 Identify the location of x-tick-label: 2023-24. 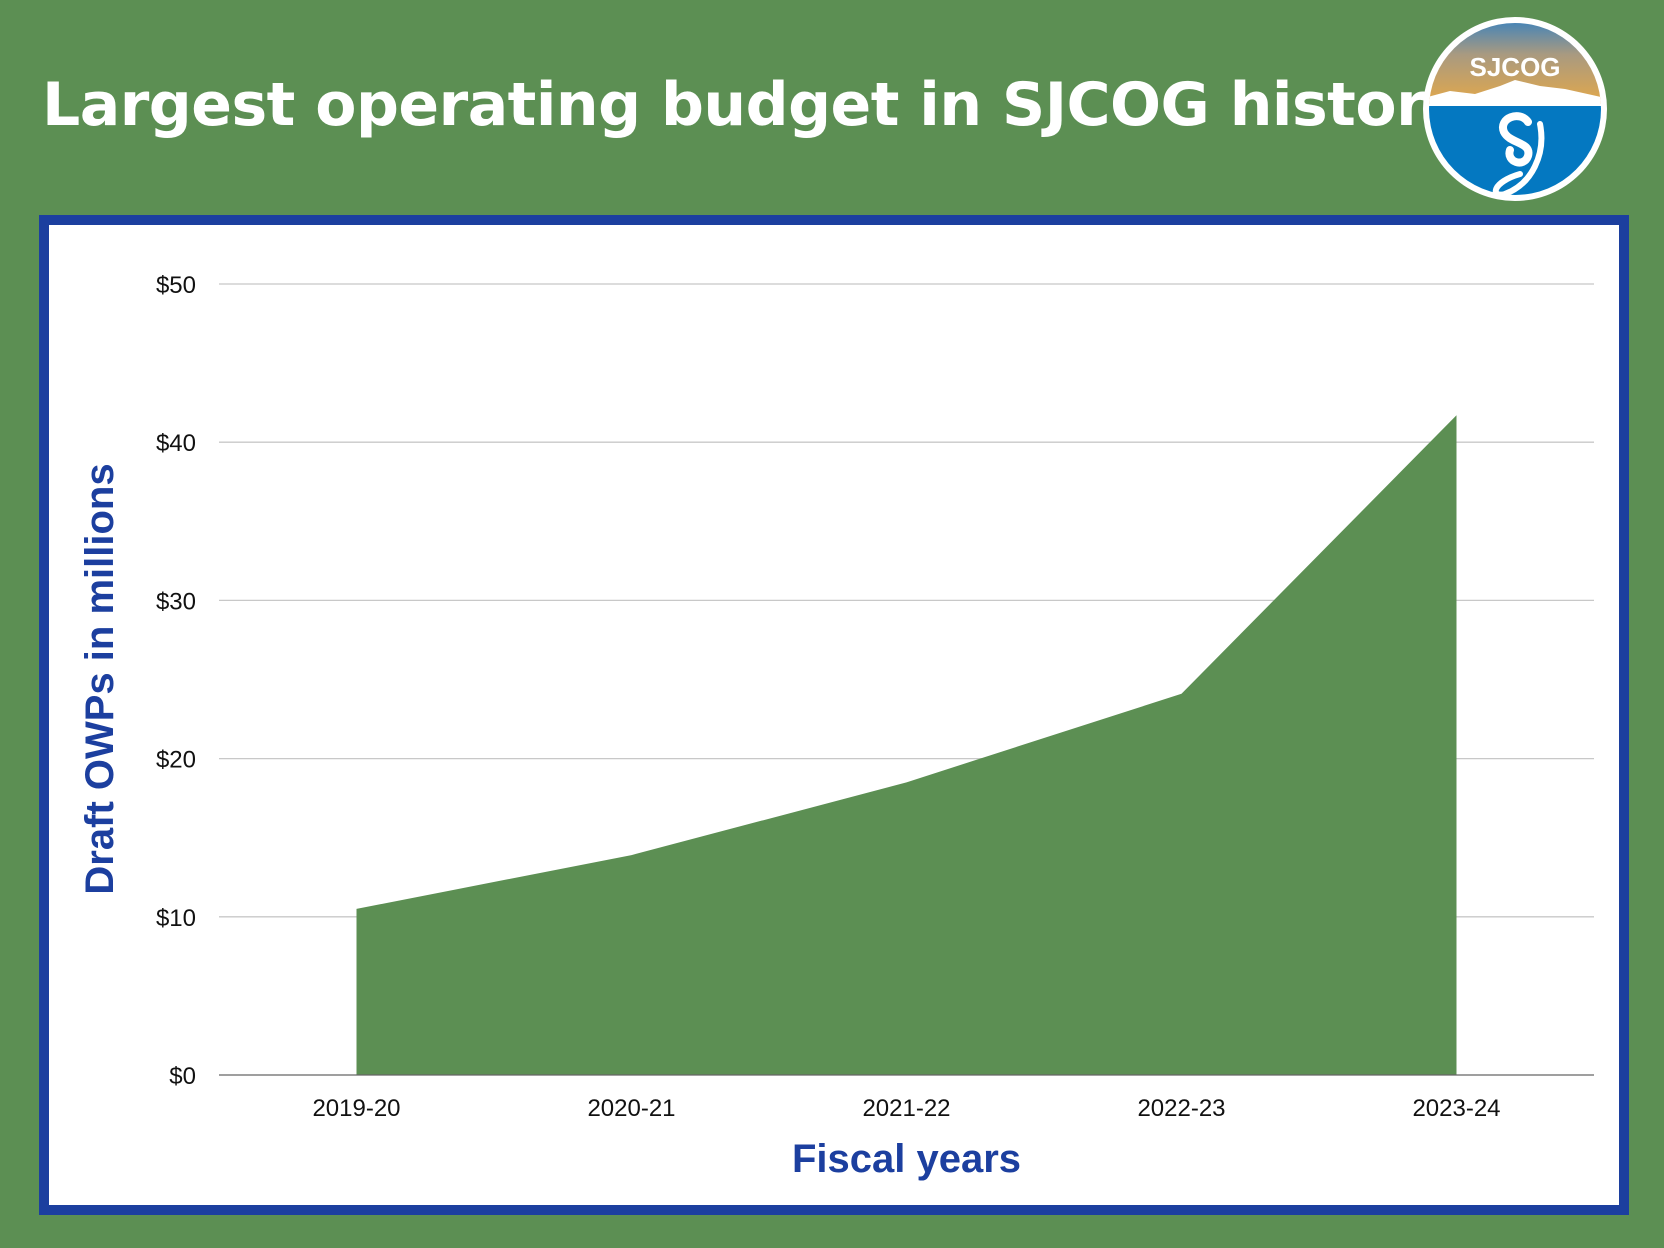
(1456, 1108).